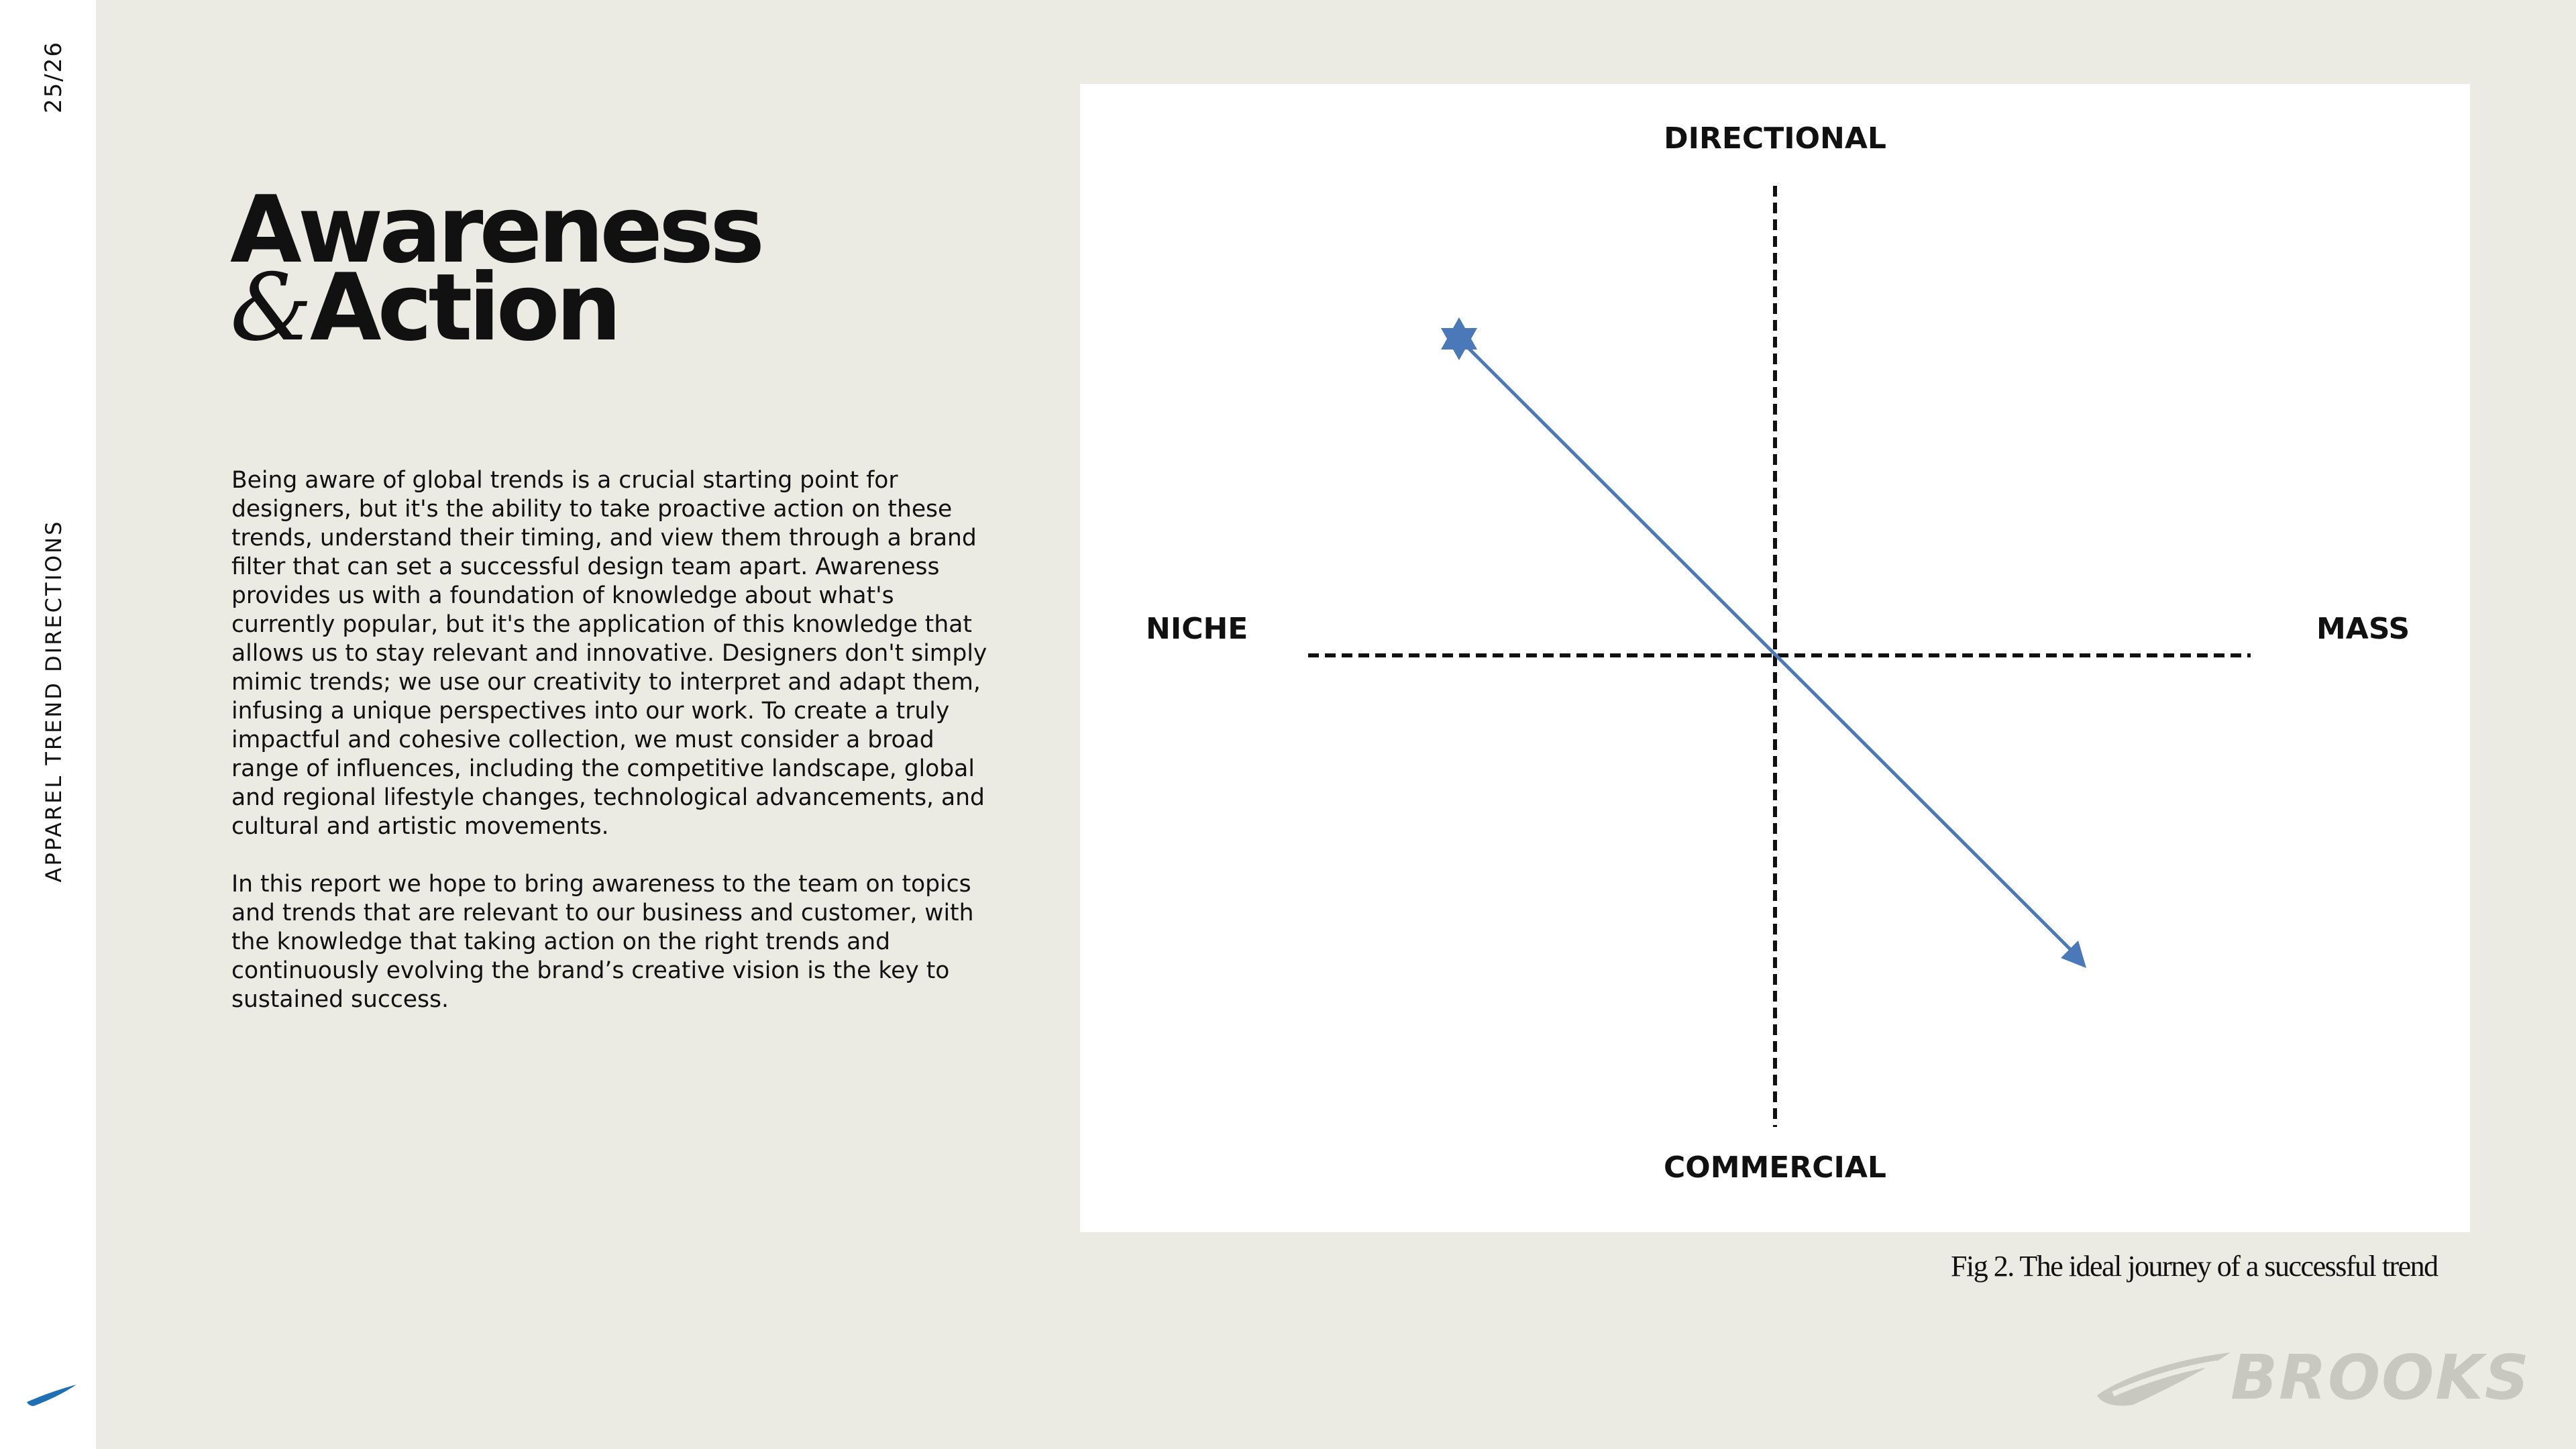 The height and width of the screenshot is (1449, 2576). I want to click on title-line-2: &Action, so click(495, 308).